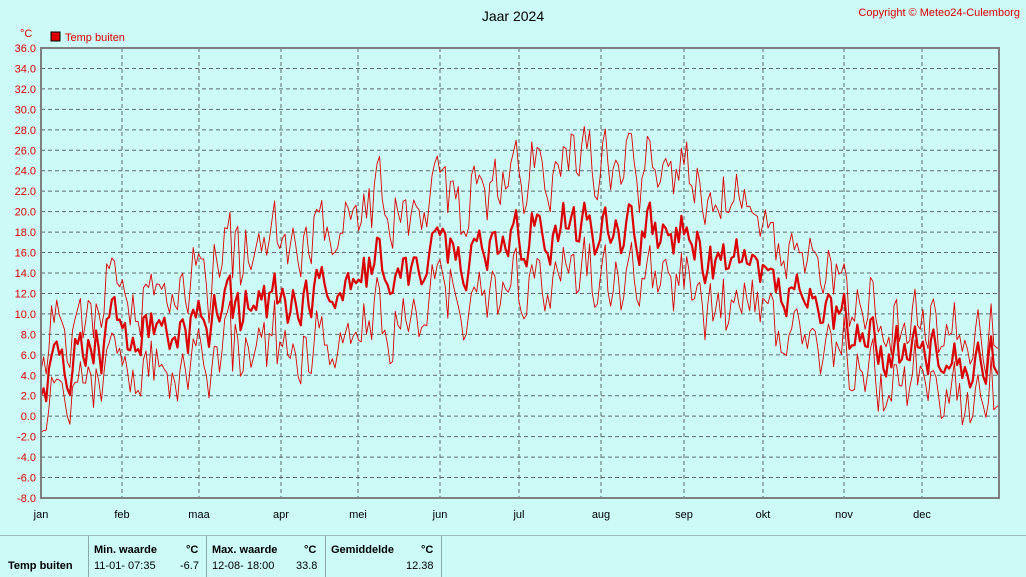 This screenshot has height=577, width=1026. What do you see at coordinates (25, 315) in the screenshot?
I see `y-tick-label: 10.0` at bounding box center [25, 315].